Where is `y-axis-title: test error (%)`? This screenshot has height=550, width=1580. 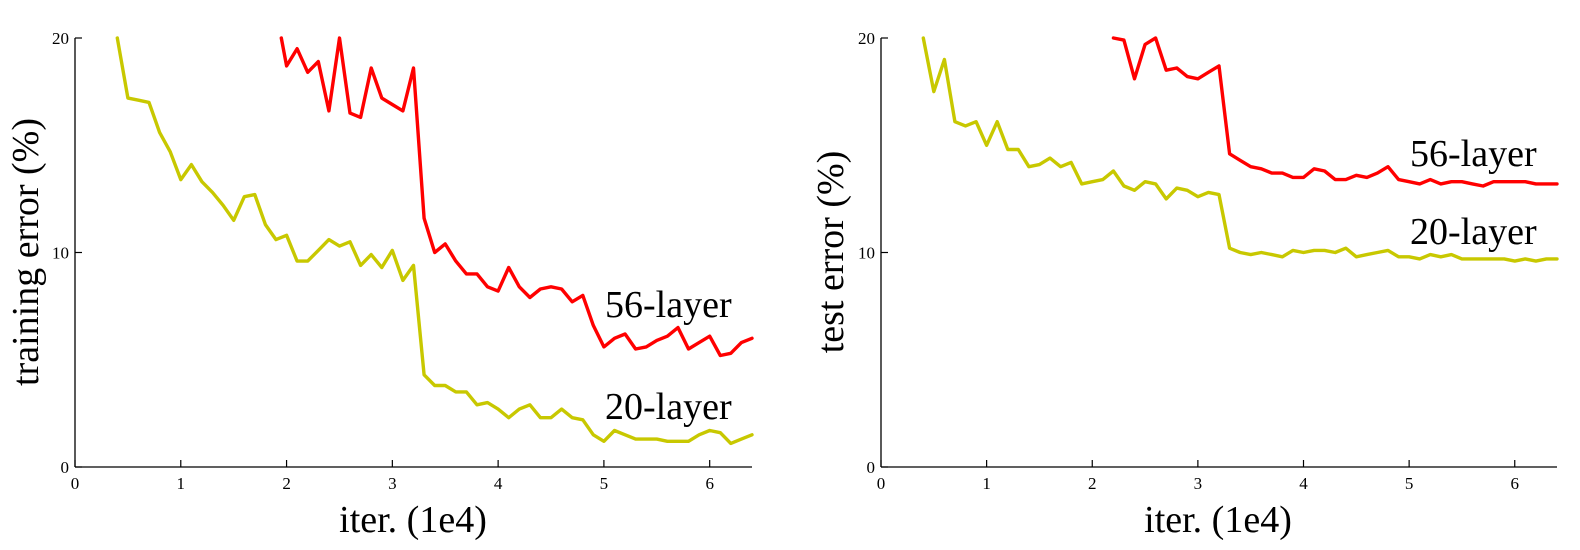 y-axis-title: test error (%) is located at coordinates (831, 252).